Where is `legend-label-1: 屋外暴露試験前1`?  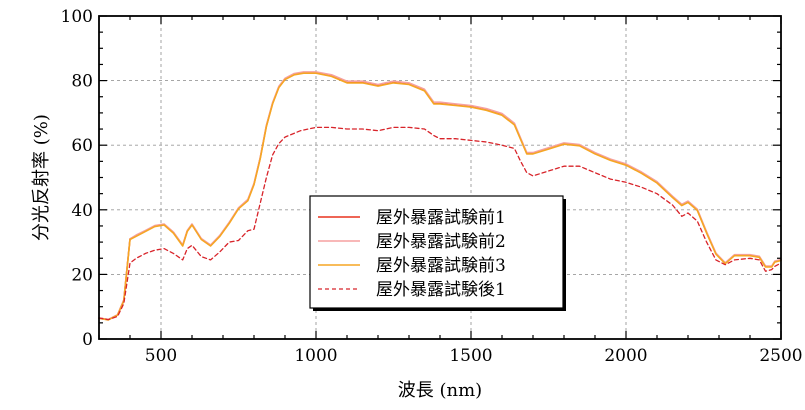
legend-label-1: 屋外暴露試験前1 is located at coordinates (441, 218).